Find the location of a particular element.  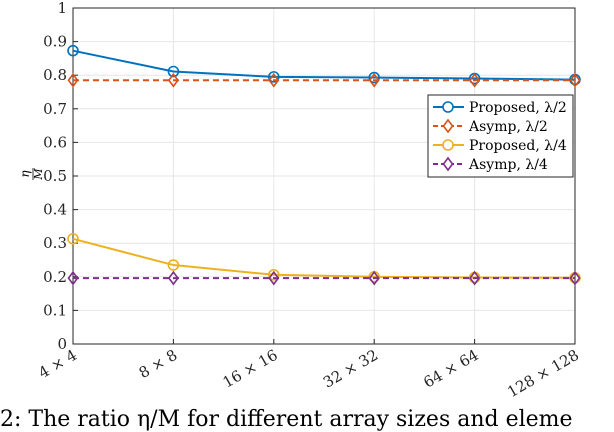

legend-entry: Proposed, λ/4 is located at coordinates (500, 146).